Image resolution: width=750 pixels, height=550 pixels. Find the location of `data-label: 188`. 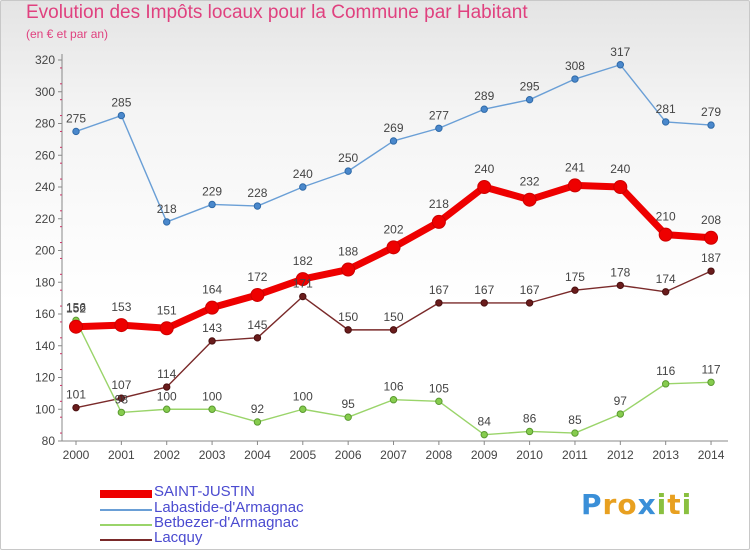

data-label: 188 is located at coordinates (348, 252).